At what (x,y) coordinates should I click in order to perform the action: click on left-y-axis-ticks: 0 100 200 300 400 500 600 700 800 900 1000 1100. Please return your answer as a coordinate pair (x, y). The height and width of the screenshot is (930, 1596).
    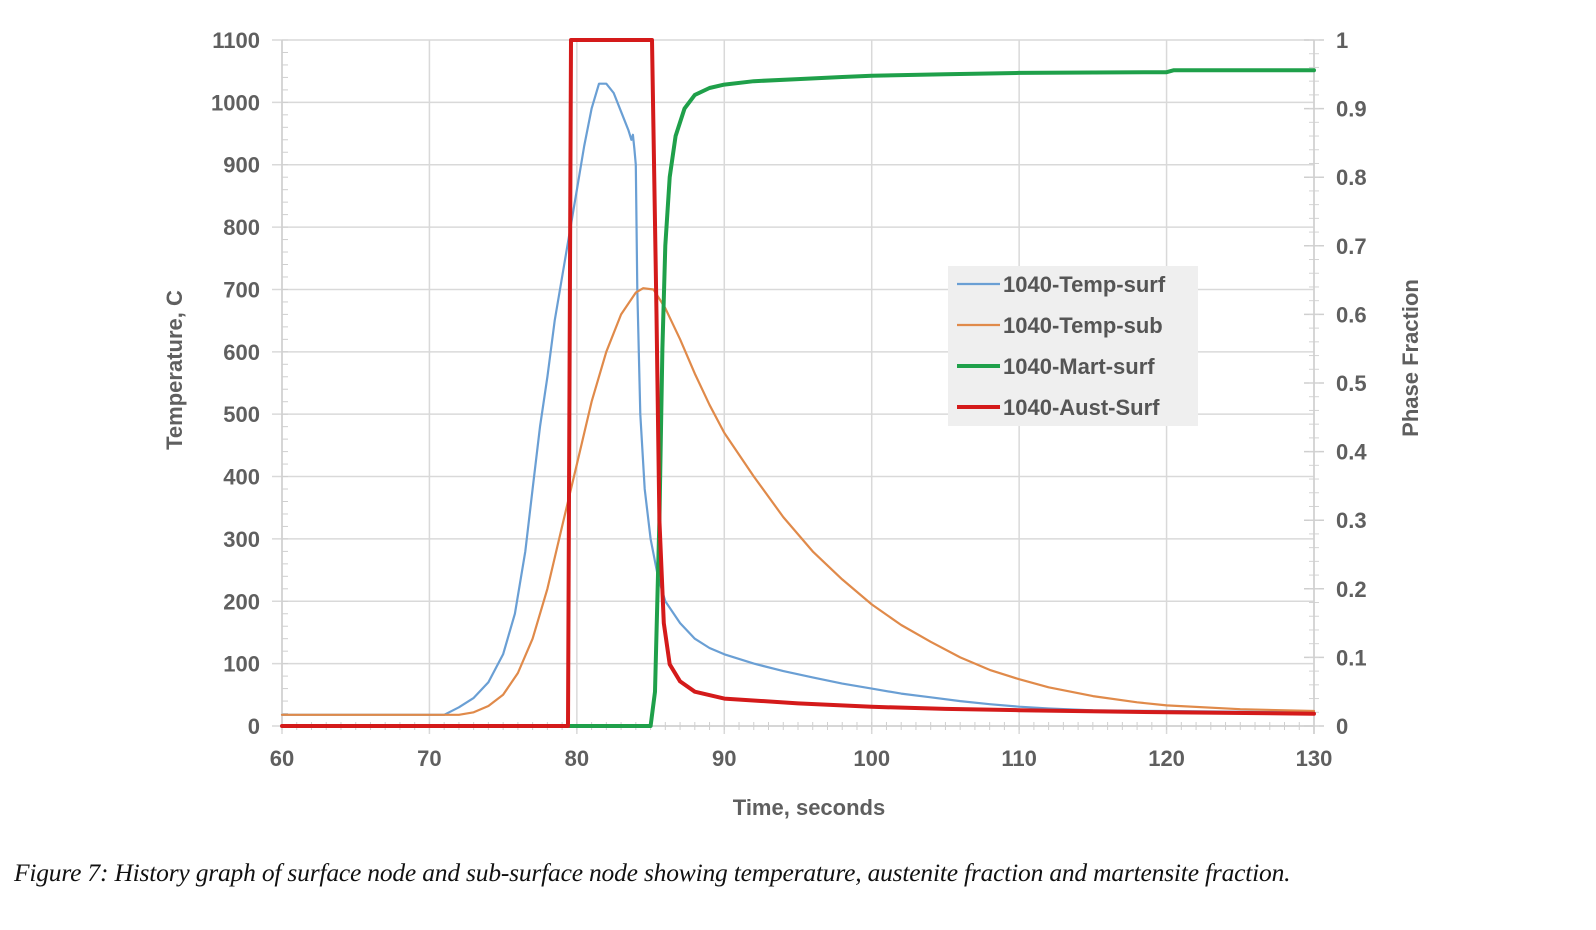
    Looking at the image, I should click on (235, 383).